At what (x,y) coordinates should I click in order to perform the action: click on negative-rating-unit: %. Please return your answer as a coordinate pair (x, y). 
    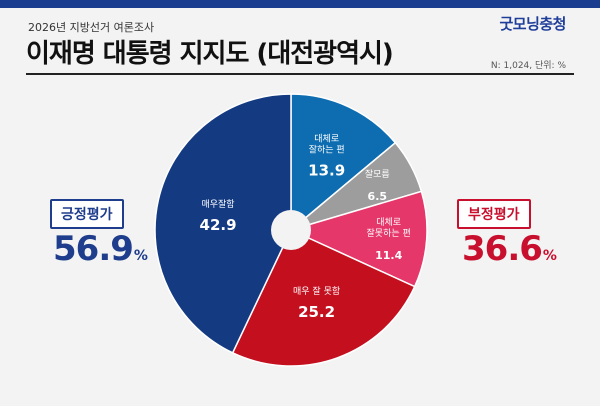
    Looking at the image, I should click on (549, 256).